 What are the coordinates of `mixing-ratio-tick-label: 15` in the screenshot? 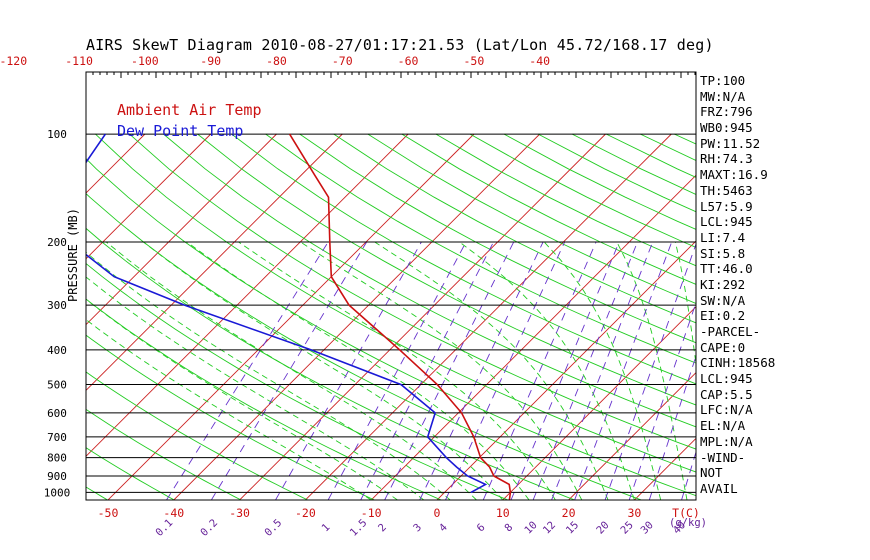 It's located at (572, 527).